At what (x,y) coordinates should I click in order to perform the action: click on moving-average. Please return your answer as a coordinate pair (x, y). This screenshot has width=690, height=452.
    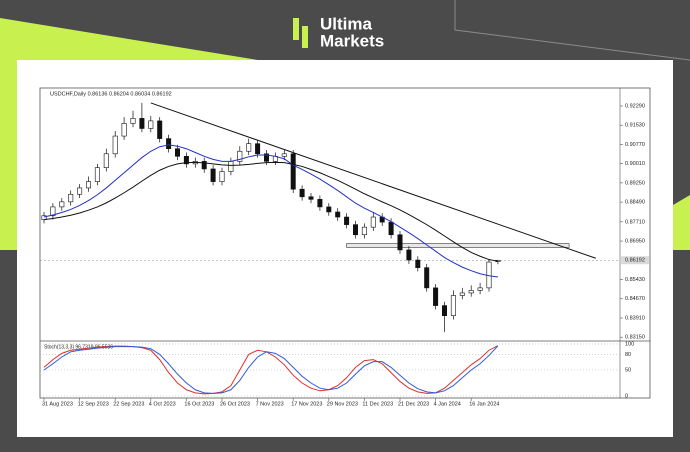
    Looking at the image, I should click on (270, 211).